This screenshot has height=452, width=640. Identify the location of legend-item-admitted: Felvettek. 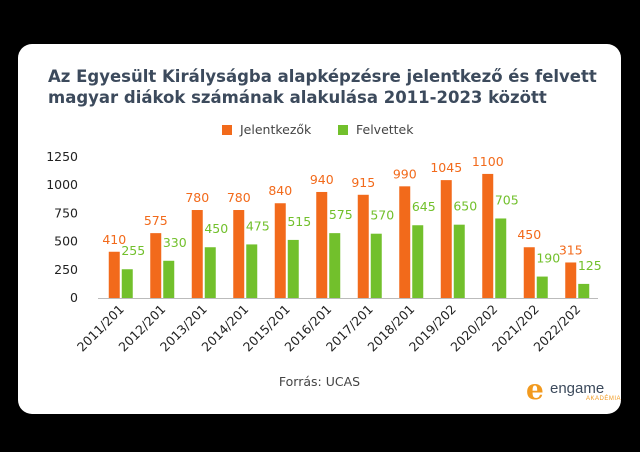
(376, 129).